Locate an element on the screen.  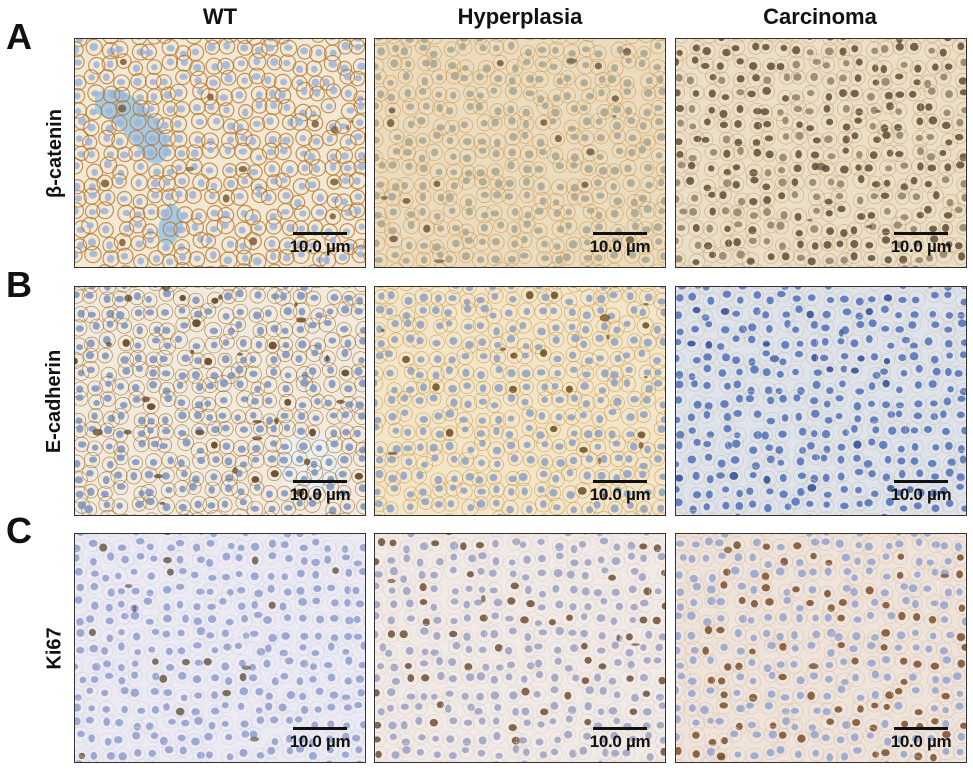
column-header-wt: WT is located at coordinates (220, 16).